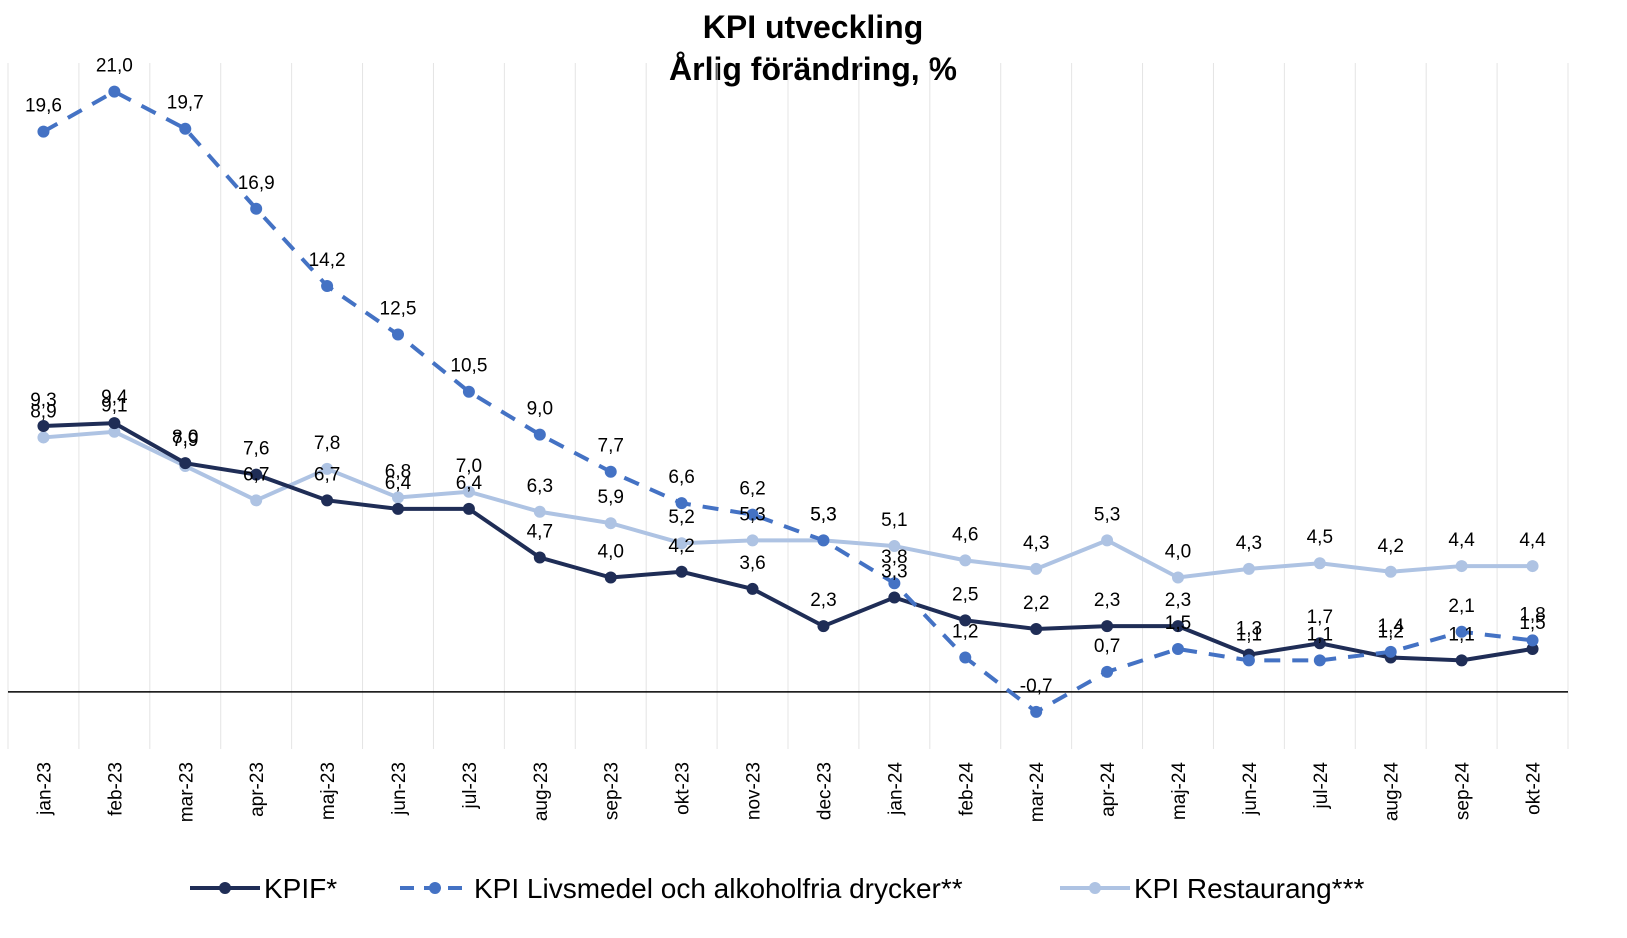 The image size is (1627, 938). I want to click on x-tick-label: nov-23, so click(754, 791).